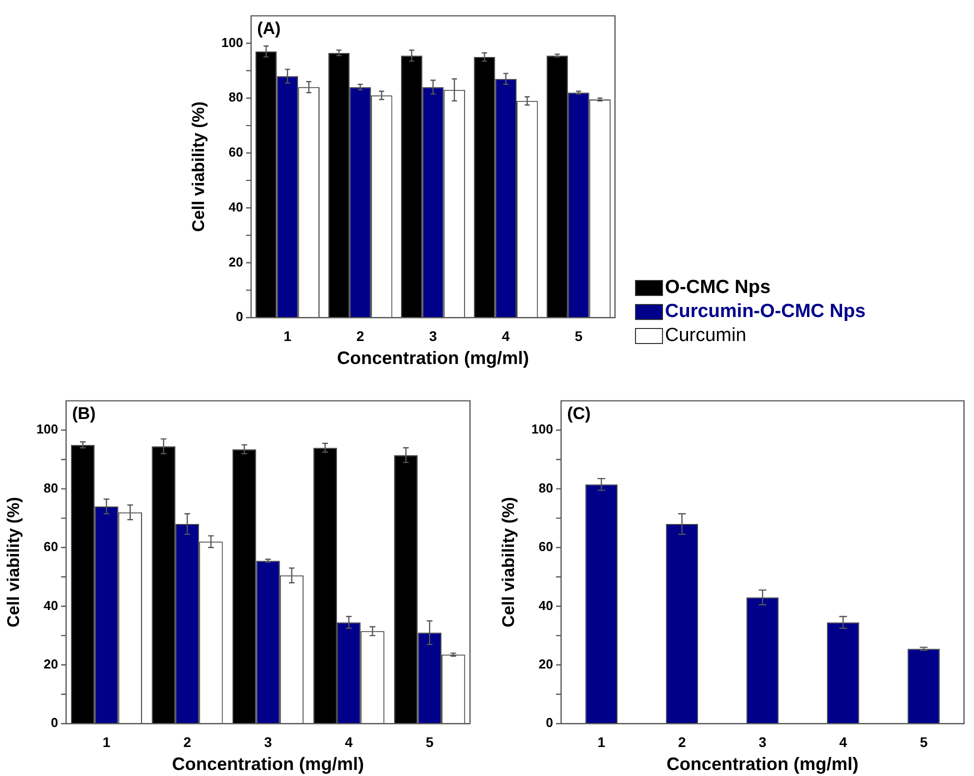 This screenshot has height=776, width=974. I want to click on legend-label: Curcumin-O-CMC Nps, so click(765, 312).